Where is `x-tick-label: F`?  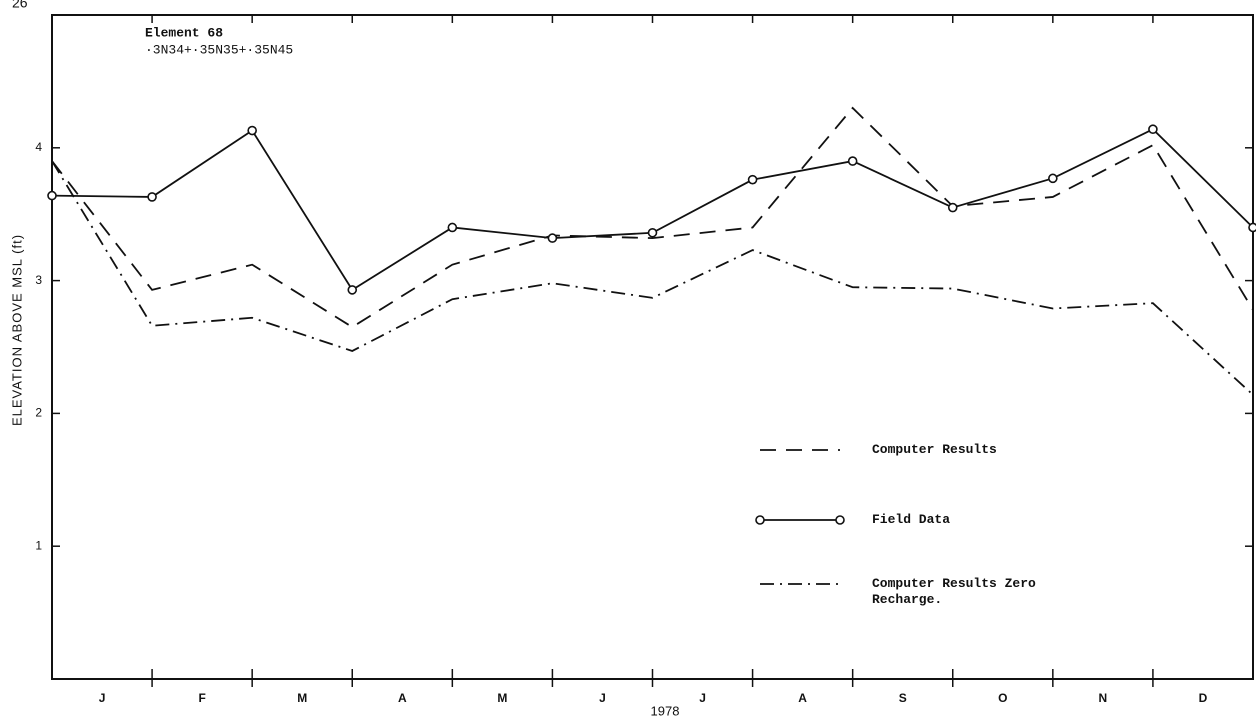
x-tick-label: F is located at coordinates (201, 698).